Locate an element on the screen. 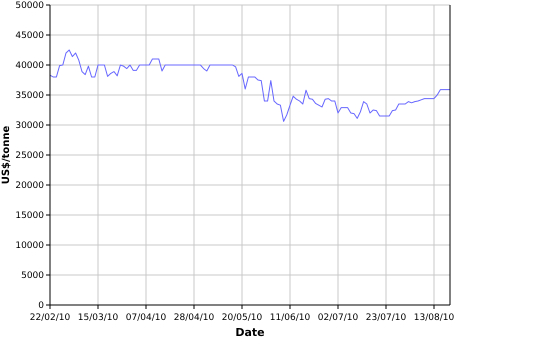  x-tick-label: 23/07/10 is located at coordinates (386, 318).